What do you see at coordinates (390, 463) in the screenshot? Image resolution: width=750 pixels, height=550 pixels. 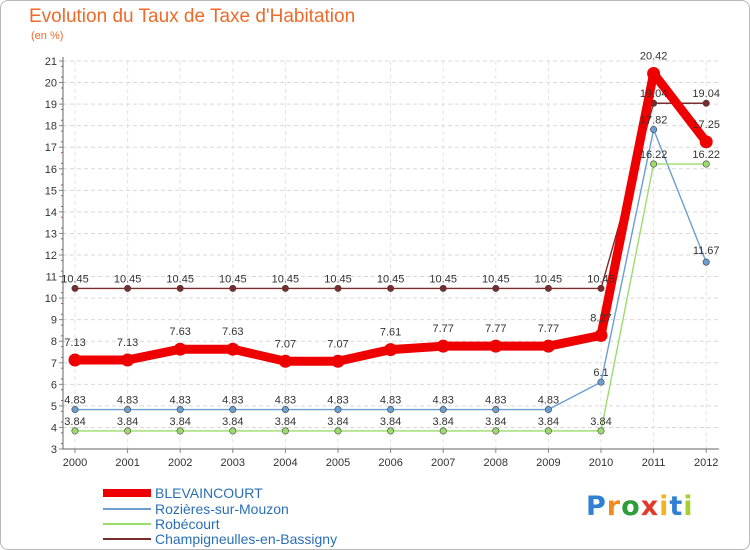 I see `x-tick-label: 2006` at bounding box center [390, 463].